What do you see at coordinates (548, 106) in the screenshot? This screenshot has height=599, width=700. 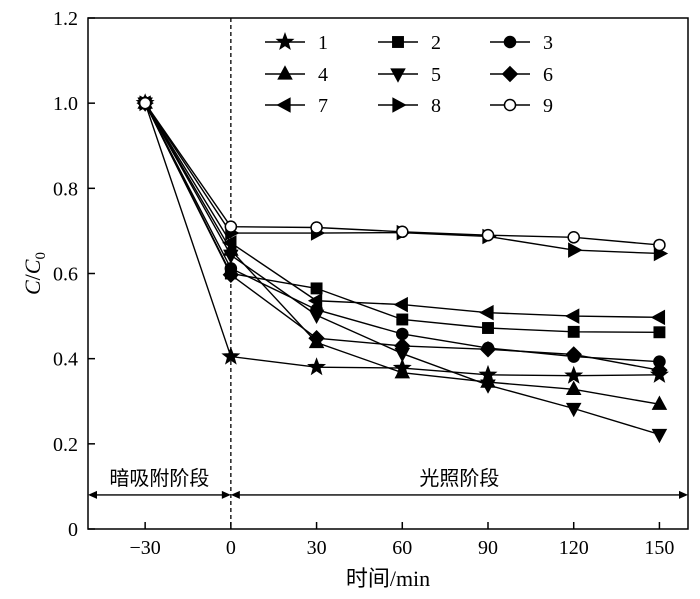 I see `legend-label: 9` at bounding box center [548, 106].